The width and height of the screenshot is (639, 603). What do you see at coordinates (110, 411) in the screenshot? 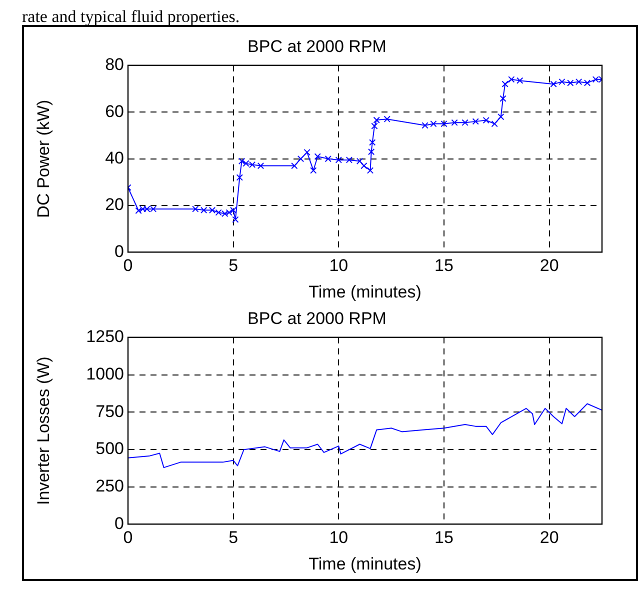
I see `y-tick-label: 750` at bounding box center [110, 411].